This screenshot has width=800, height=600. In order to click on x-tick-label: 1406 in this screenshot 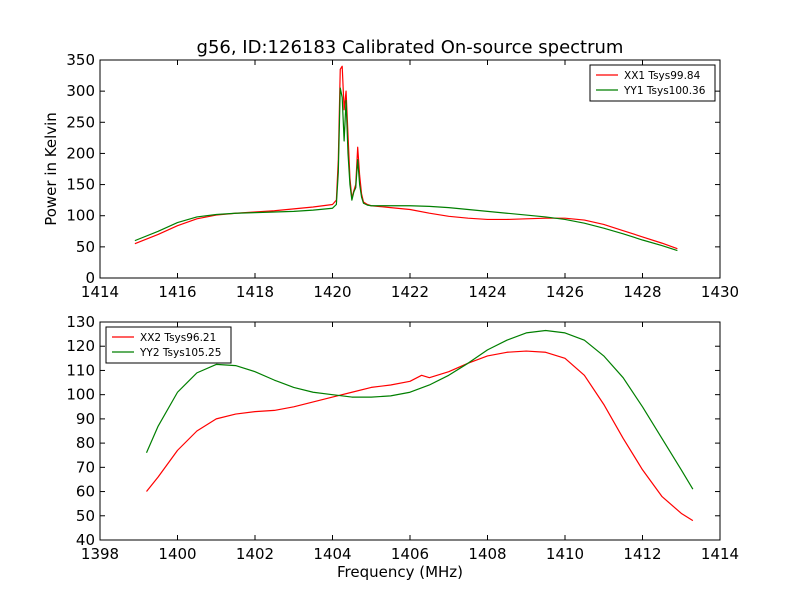, I will do `click(410, 554)`.